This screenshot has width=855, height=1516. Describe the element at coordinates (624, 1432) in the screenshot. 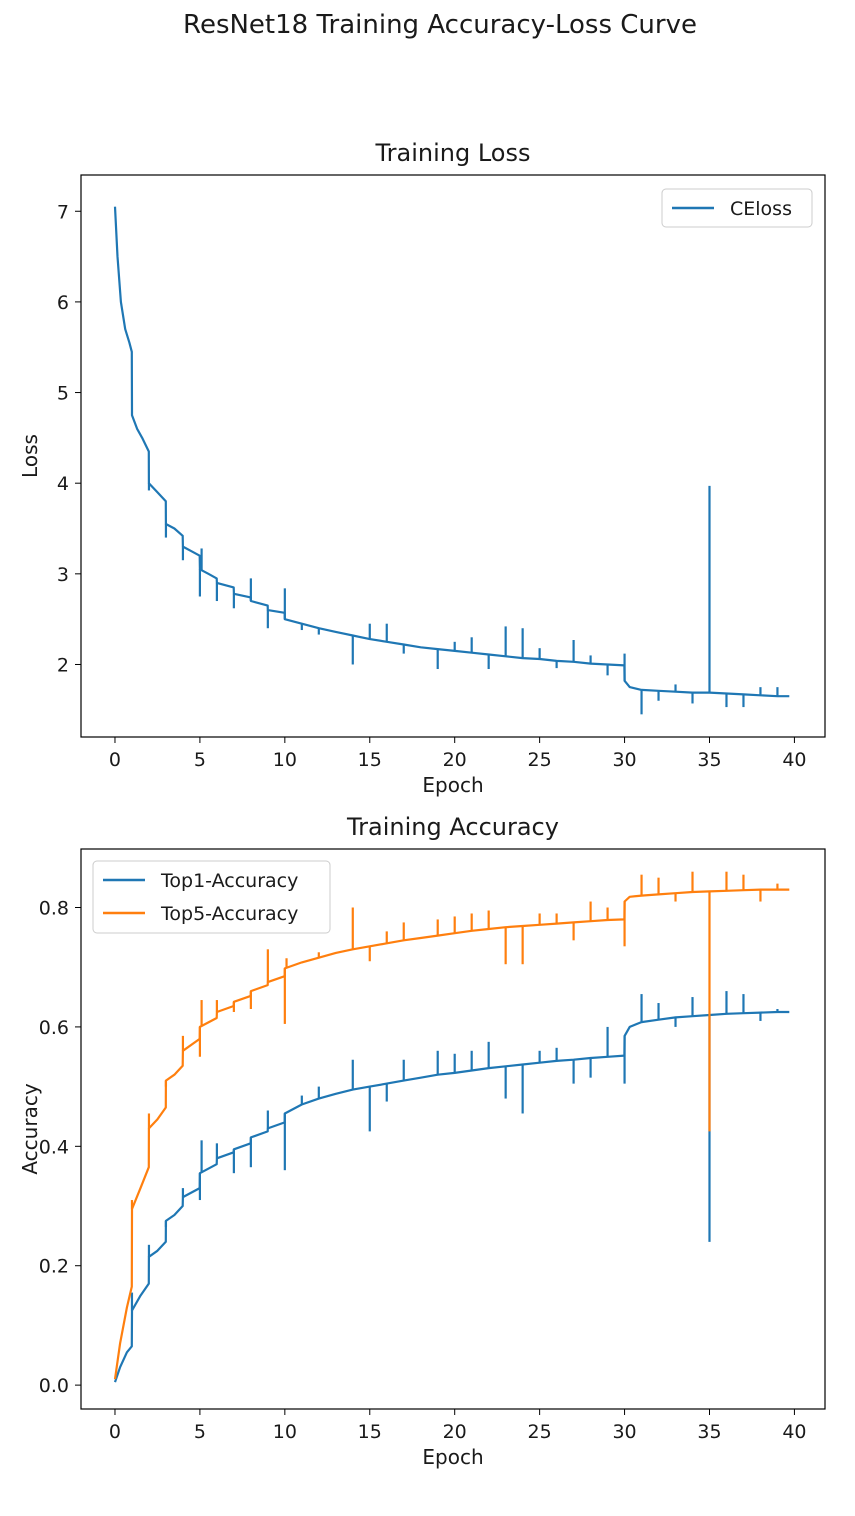

I see `accuracy-xtick-label: 30` at that location.